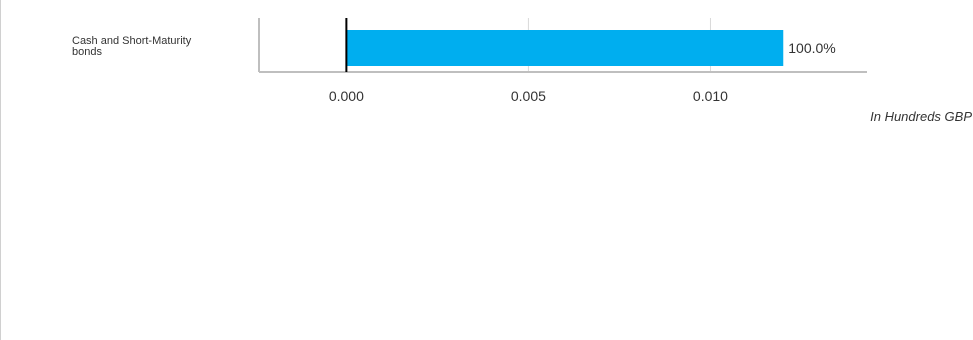 The width and height of the screenshot is (973, 340). What do you see at coordinates (528, 96) in the screenshot?
I see `x-tick-label-1: 0.005` at bounding box center [528, 96].